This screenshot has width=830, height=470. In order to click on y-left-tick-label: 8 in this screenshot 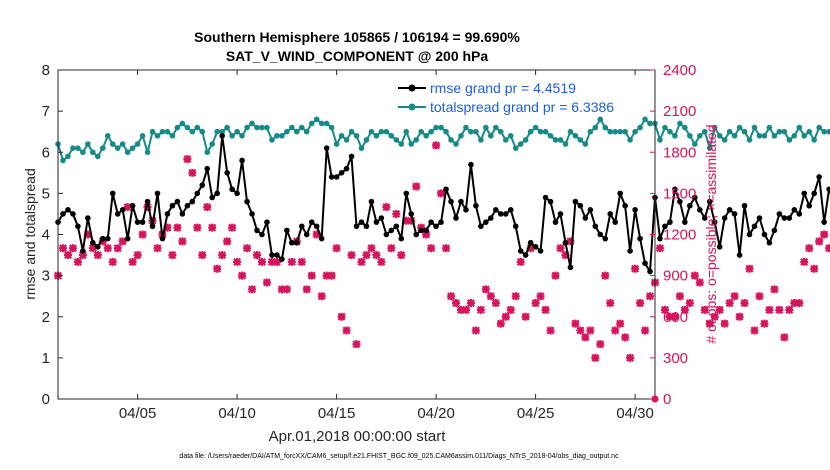, I will do `click(46, 70)`.